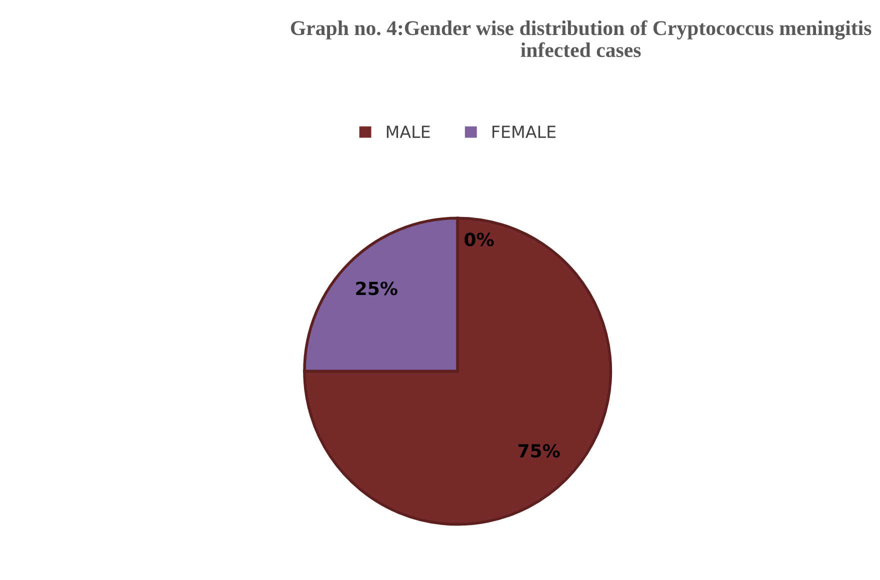 This screenshot has width=880, height=580. Describe the element at coordinates (539, 451) in the screenshot. I see `data-label: 75%` at that location.